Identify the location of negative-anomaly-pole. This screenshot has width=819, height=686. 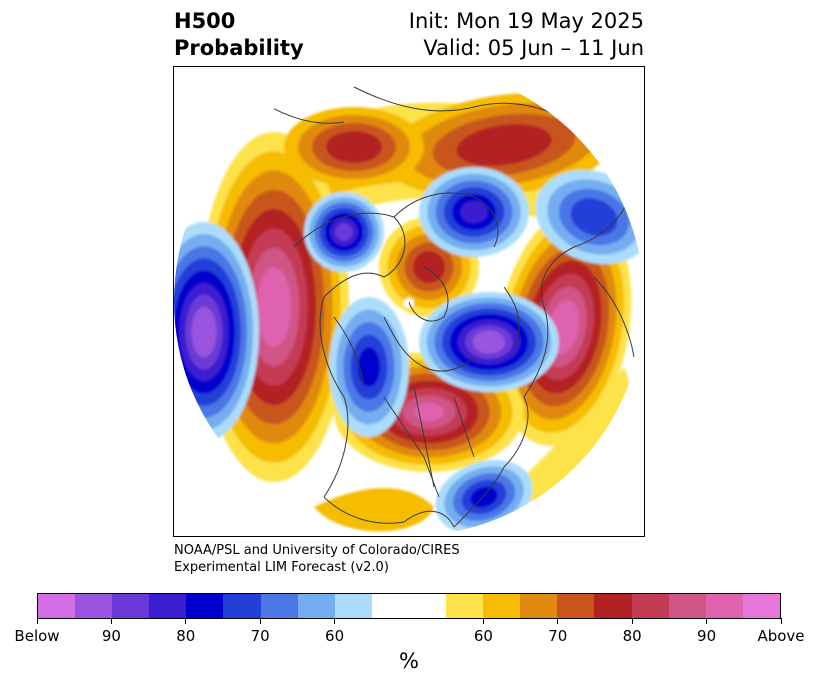
(474, 212).